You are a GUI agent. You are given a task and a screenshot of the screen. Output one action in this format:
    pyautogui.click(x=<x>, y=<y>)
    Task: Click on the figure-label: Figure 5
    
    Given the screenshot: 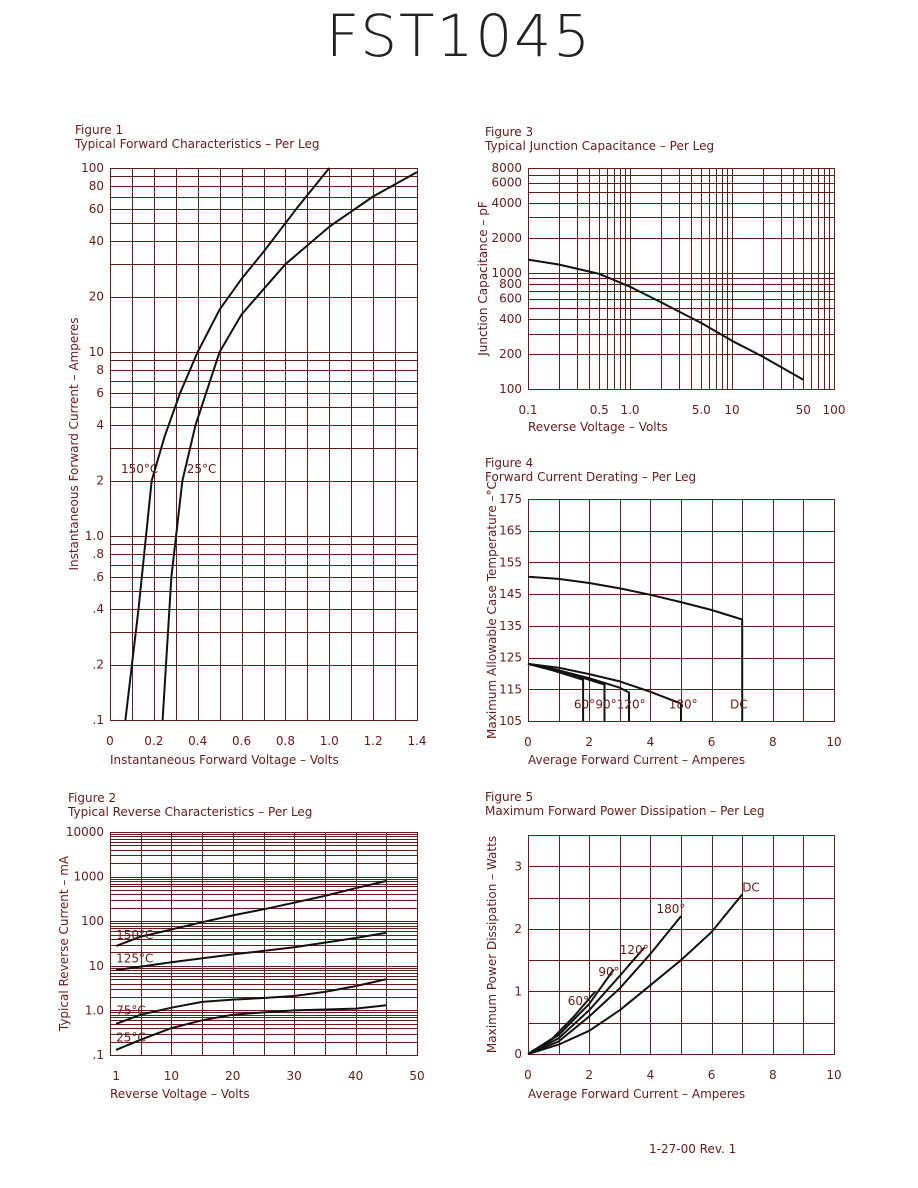 What is the action you would take?
    pyautogui.click(x=509, y=797)
    